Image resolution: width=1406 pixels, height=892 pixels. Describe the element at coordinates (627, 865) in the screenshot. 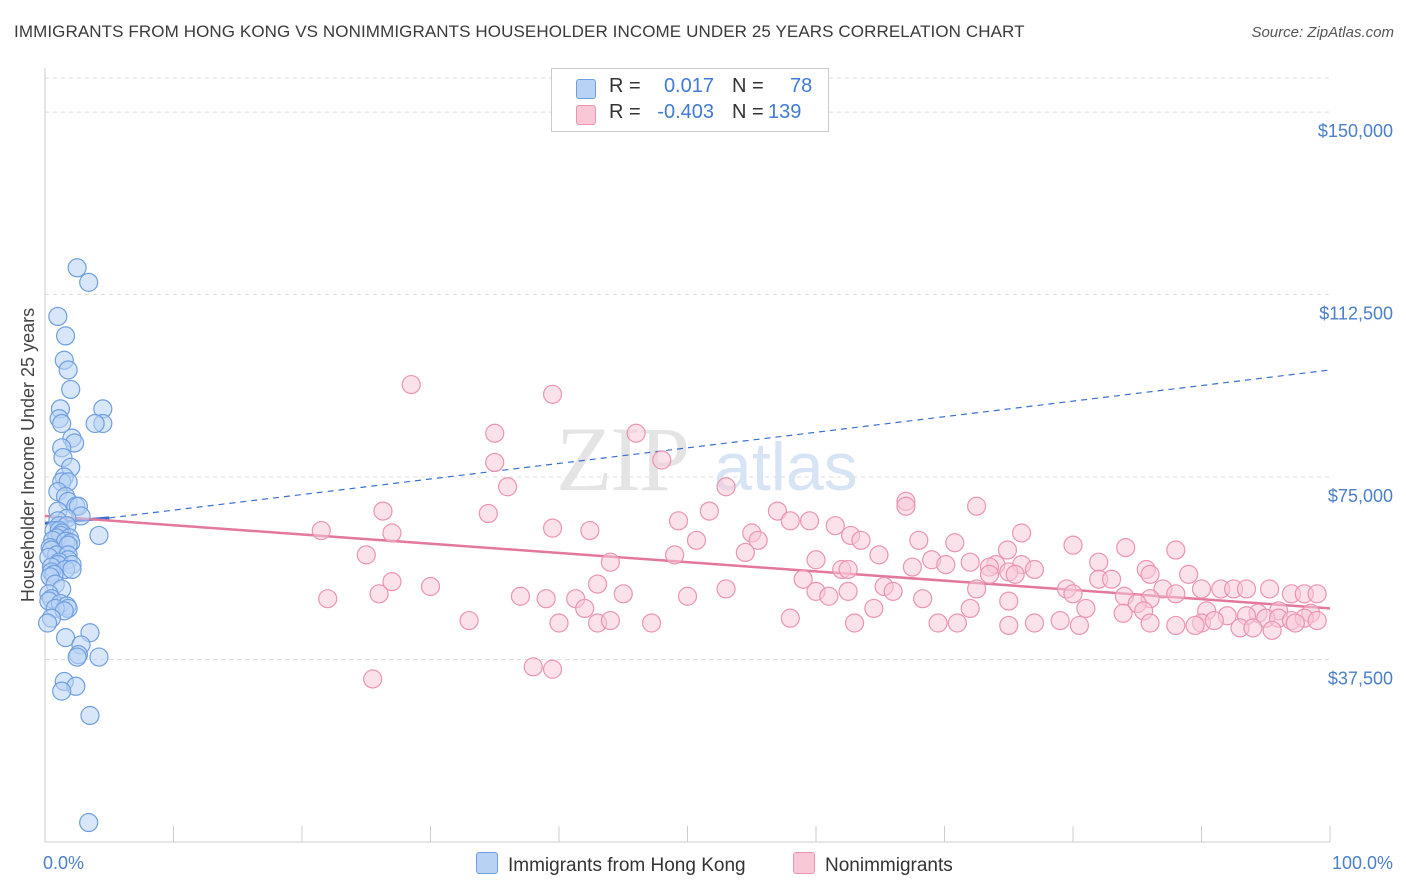

I see `bottom-legend-label: Immigrants from Hong Kong` at that location.